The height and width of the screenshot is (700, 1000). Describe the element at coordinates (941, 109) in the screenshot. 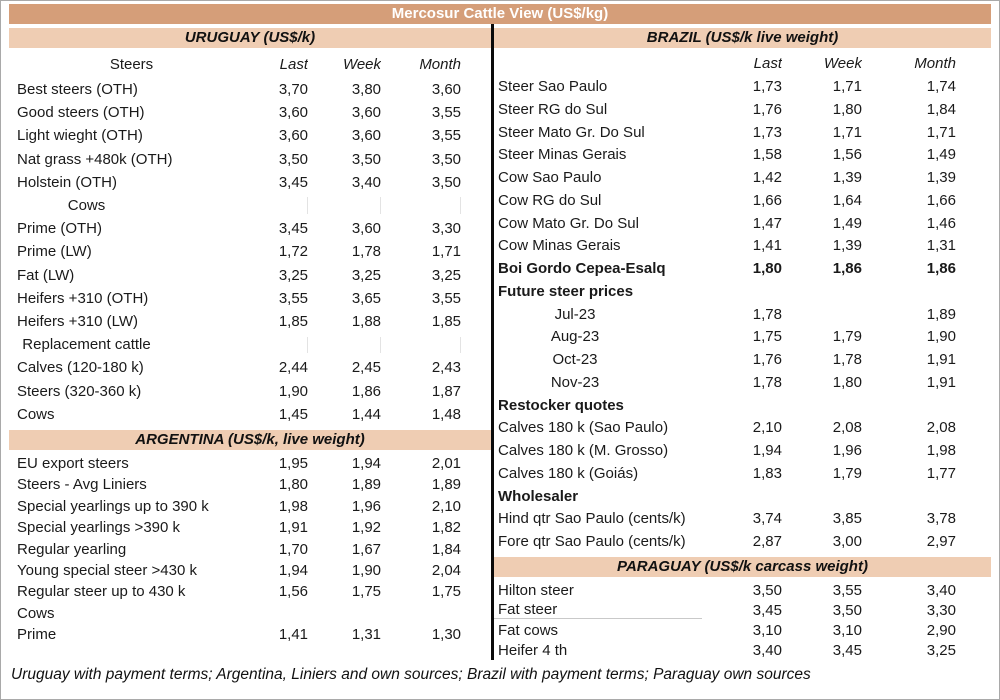

I see `value-month: 1,84` at that location.